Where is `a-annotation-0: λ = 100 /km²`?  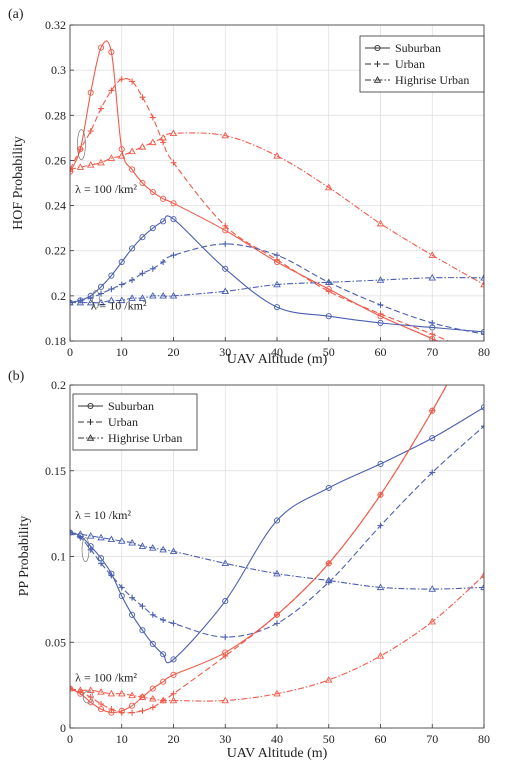
a-annotation-0: λ = 100 /km² is located at coordinates (106, 189).